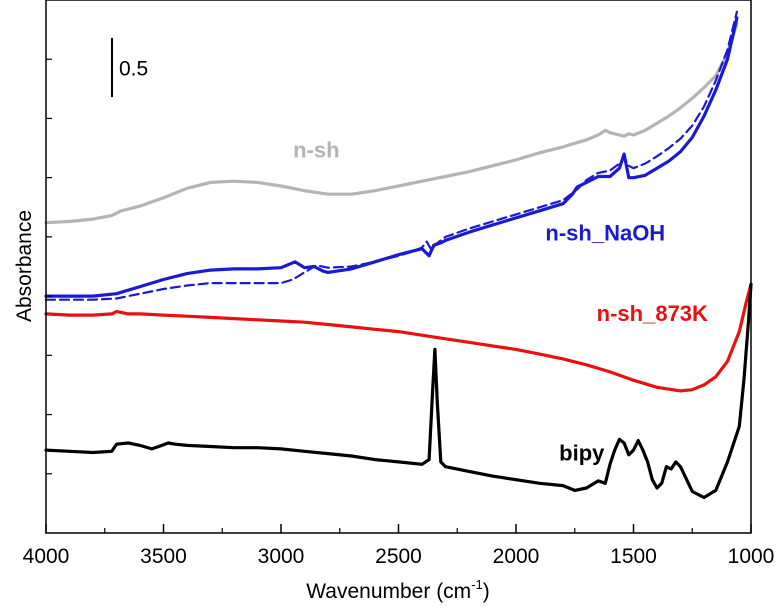 The height and width of the screenshot is (613, 783). What do you see at coordinates (605, 232) in the screenshot?
I see `series-label-n-sh-naoh: n-sh_NaOH` at bounding box center [605, 232].